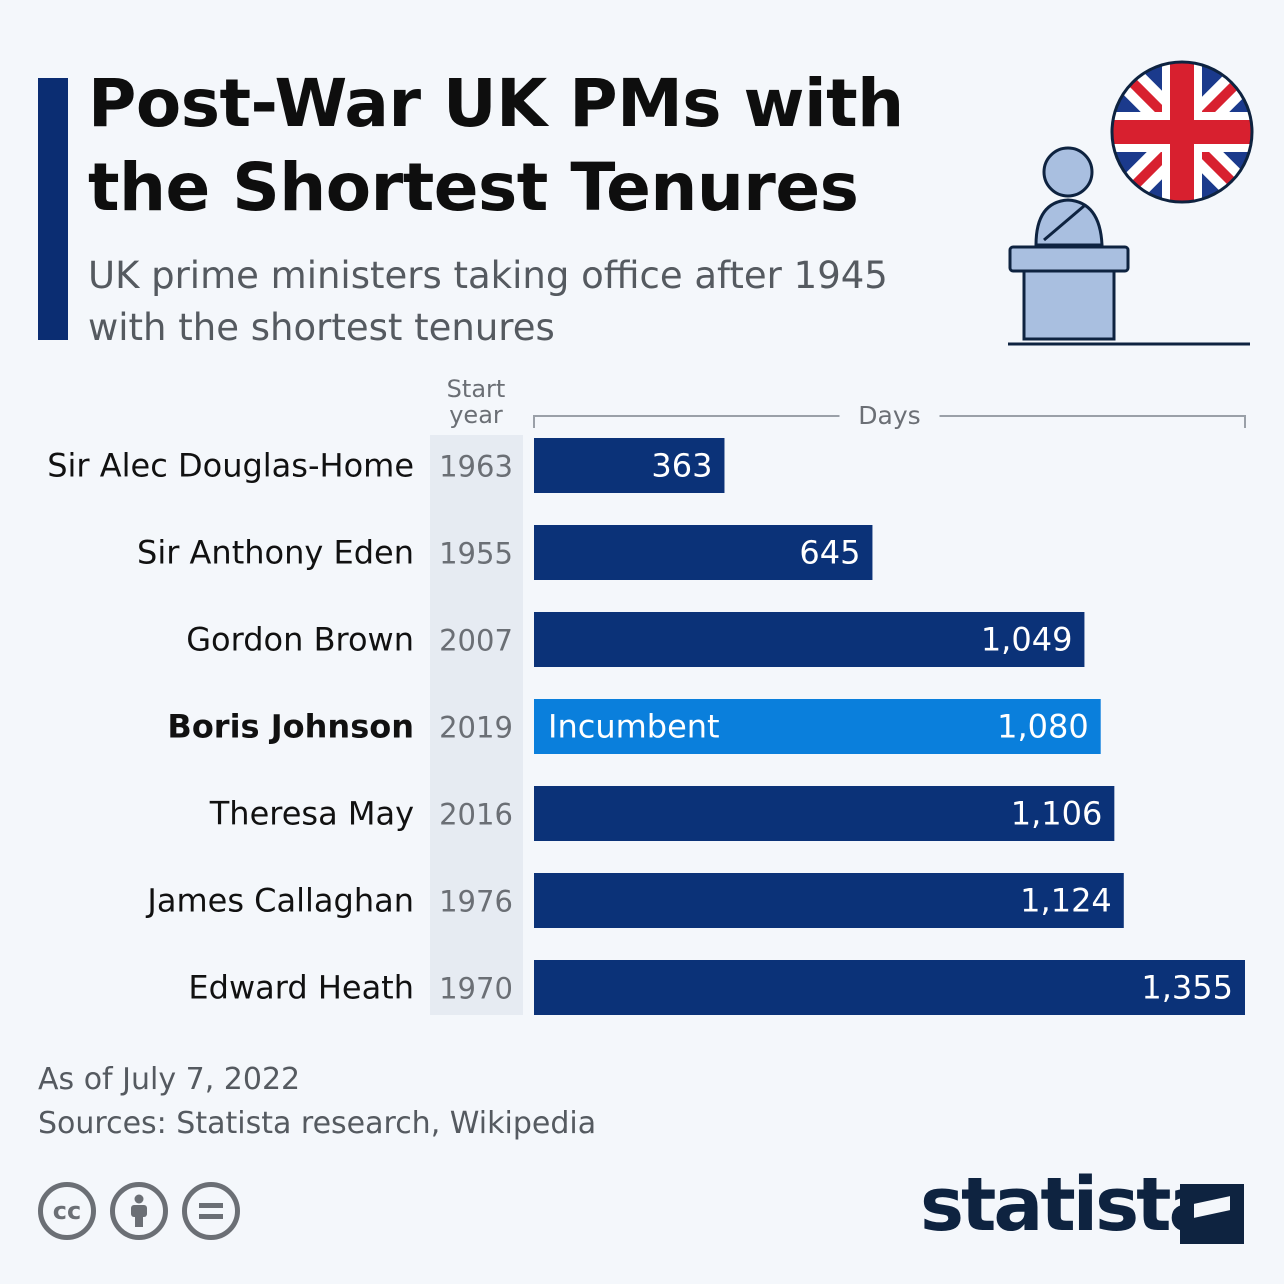  I want to click on statista-logo: statista, so click(1069, 1205).